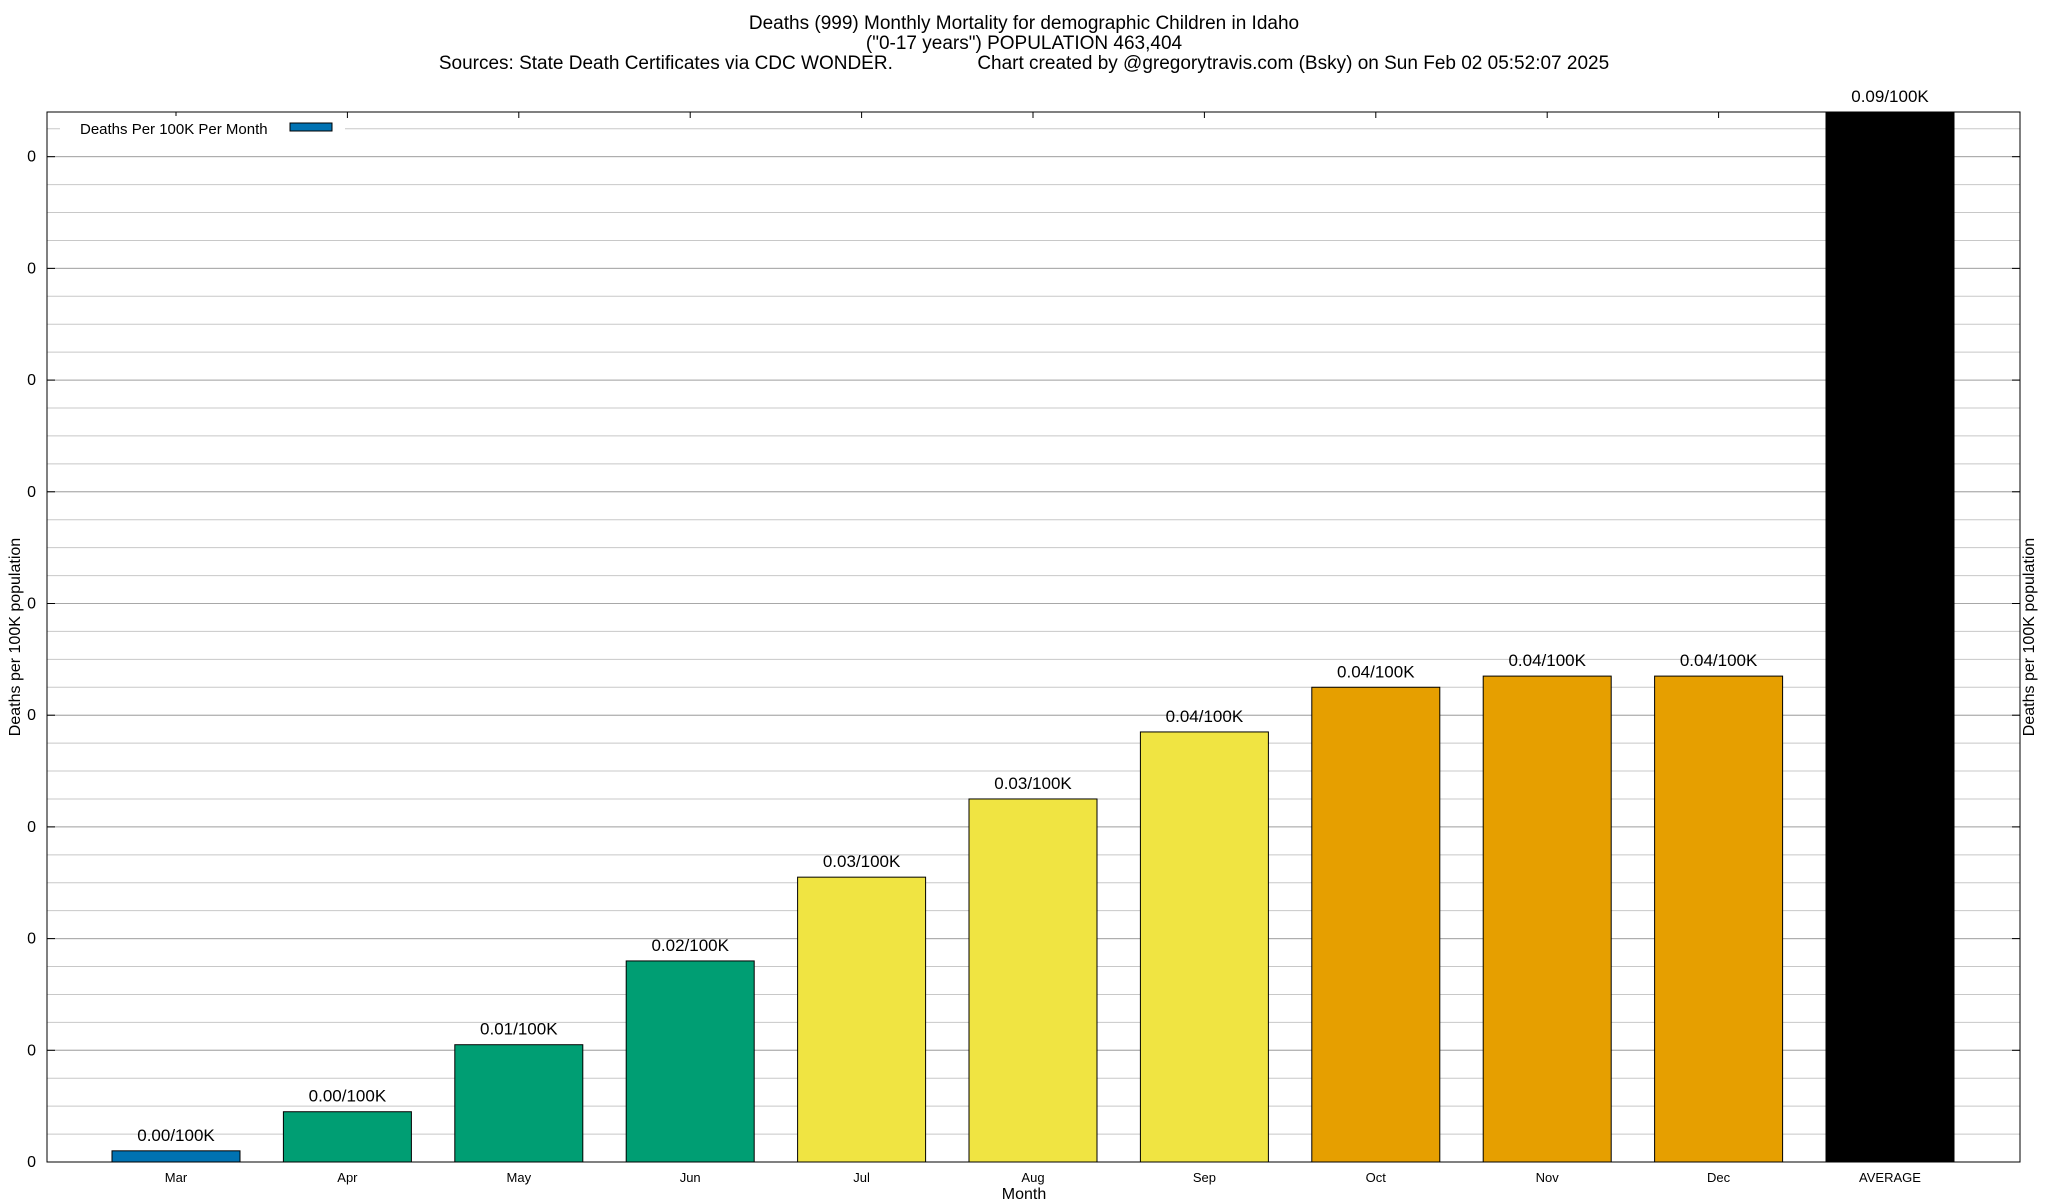 The image size is (2048, 1204). What do you see at coordinates (519, 1103) in the screenshot?
I see `bar-may` at bounding box center [519, 1103].